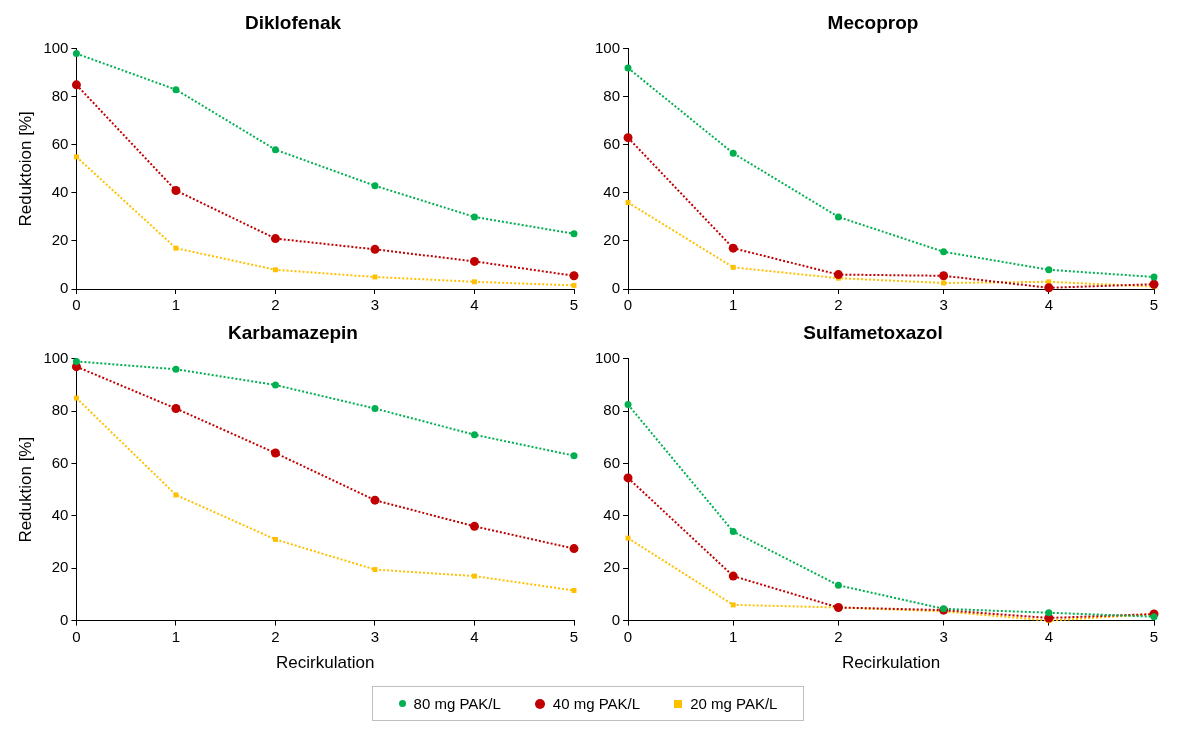 The width and height of the screenshot is (1177, 742). What do you see at coordinates (734, 703) in the screenshot?
I see `legend-label: 20 mg PAK/L` at bounding box center [734, 703].